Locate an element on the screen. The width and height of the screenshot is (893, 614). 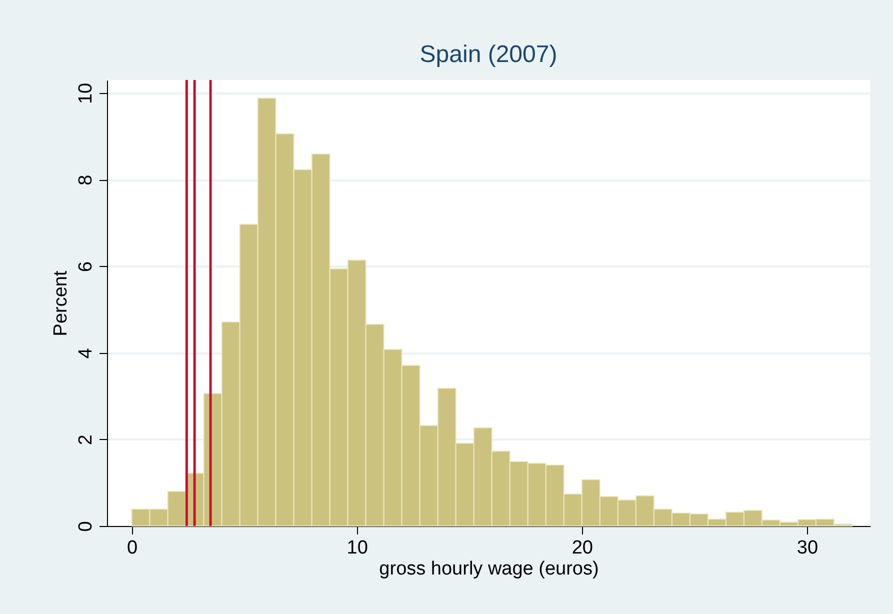
y-tick-label: 4 is located at coordinates (86, 353).